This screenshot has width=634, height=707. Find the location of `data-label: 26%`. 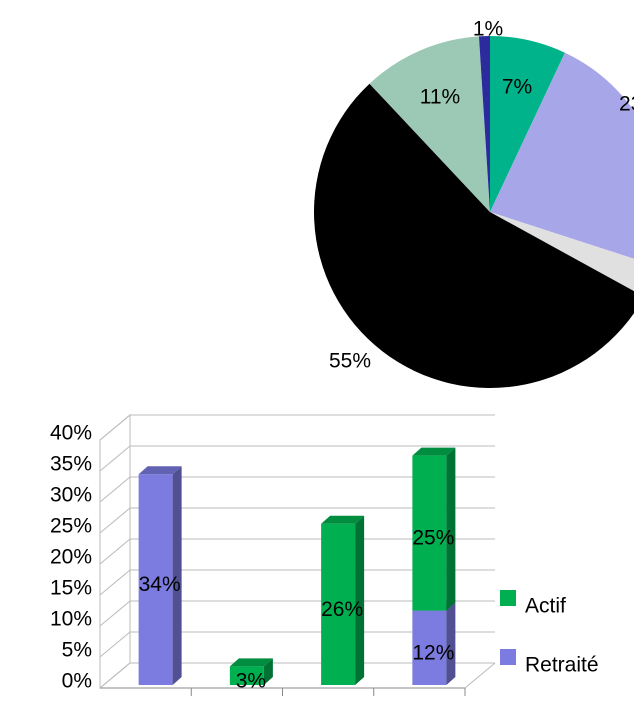

data-label: 26% is located at coordinates (342, 609).